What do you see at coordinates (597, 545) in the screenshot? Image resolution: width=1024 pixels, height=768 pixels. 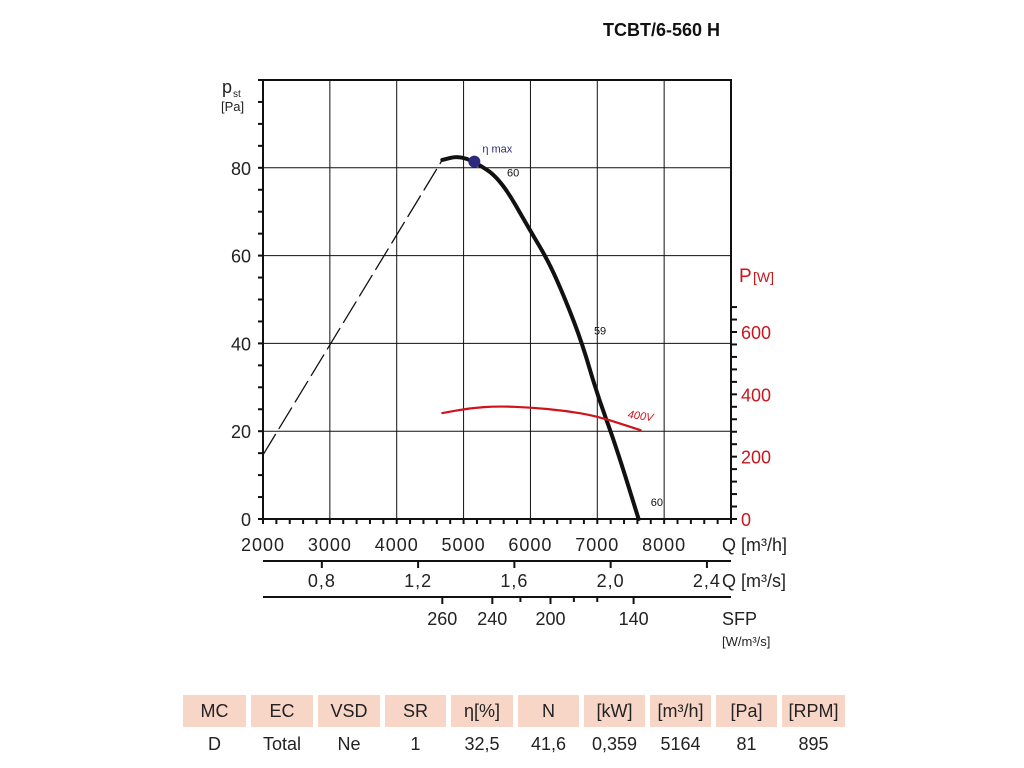 I see `x-tick-label: 7000` at bounding box center [597, 545].